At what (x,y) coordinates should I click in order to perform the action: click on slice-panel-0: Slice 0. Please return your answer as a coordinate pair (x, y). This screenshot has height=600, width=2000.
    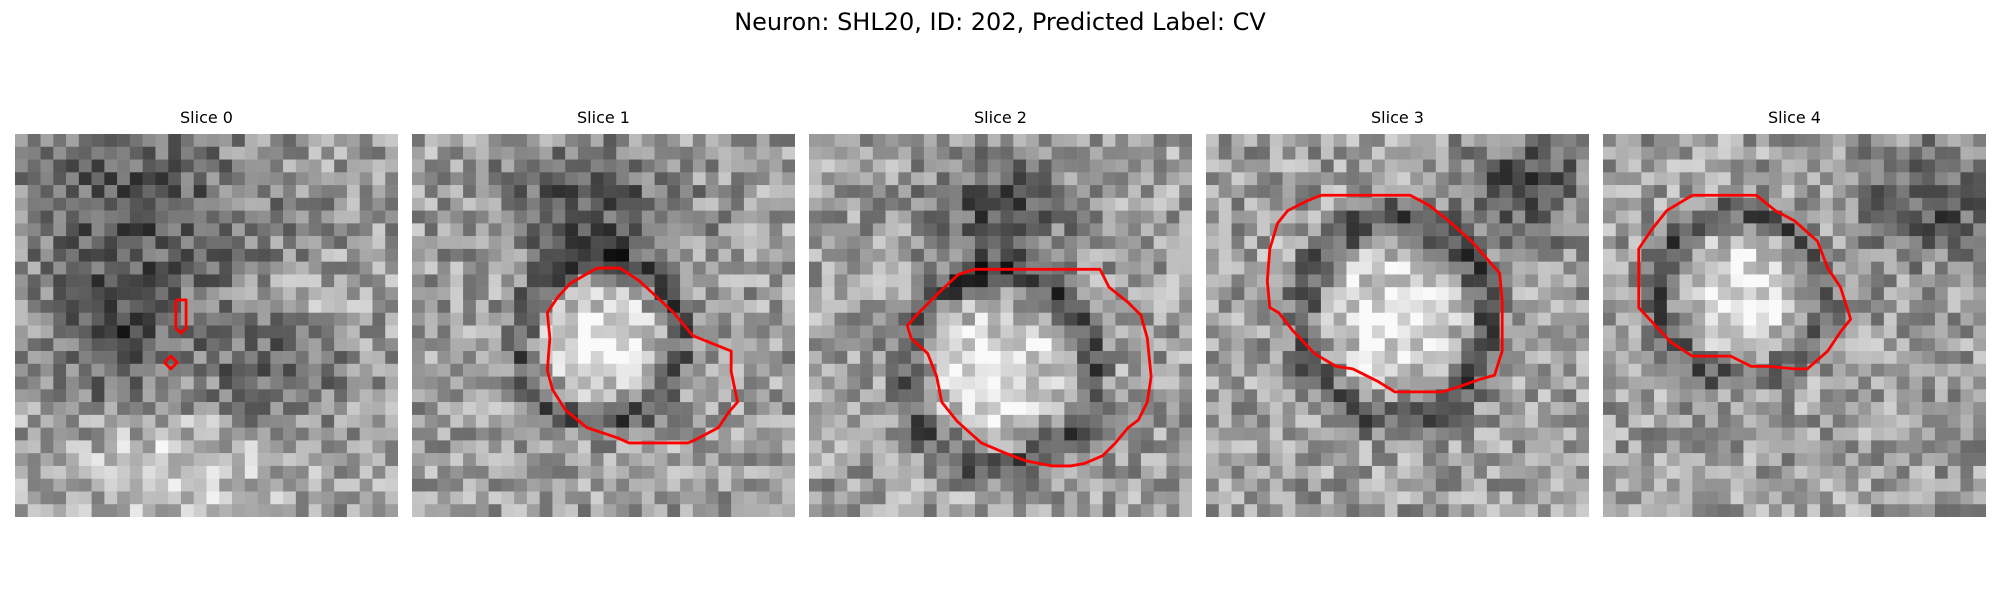
    Looking at the image, I should click on (206, 312).